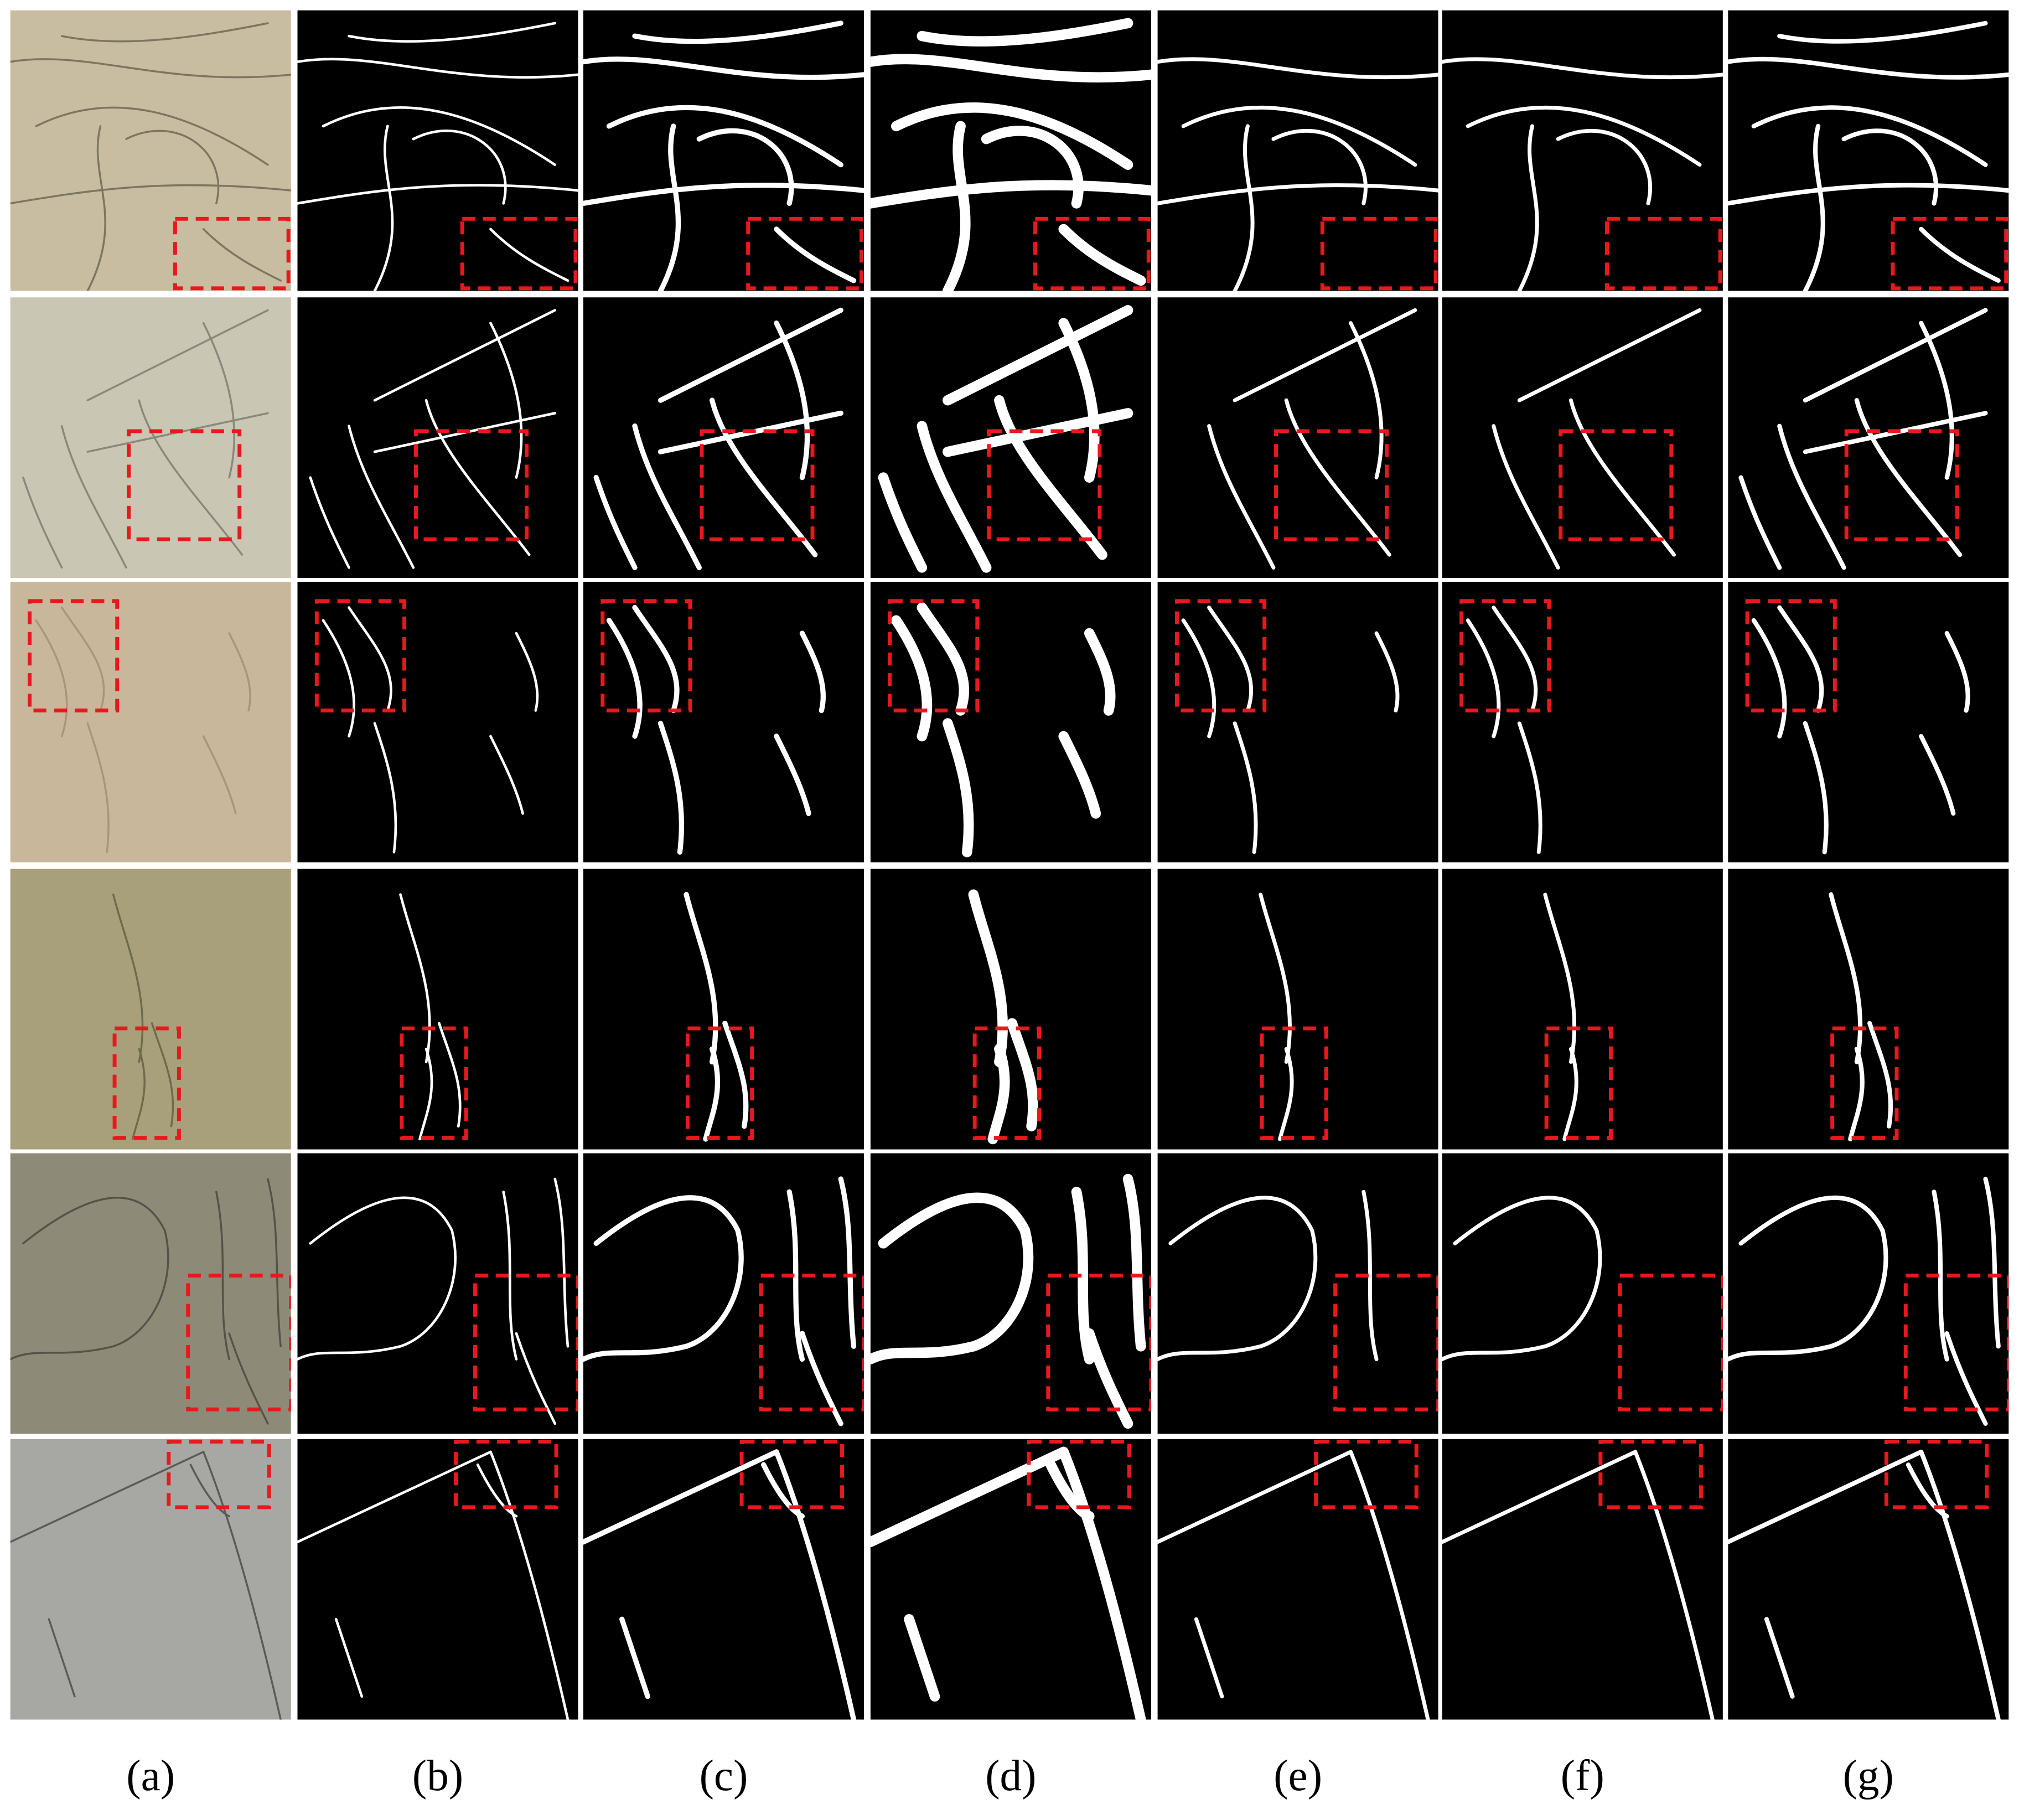 The height and width of the screenshot is (1820, 2019). I want to click on column-label: (c), so click(724, 1776).